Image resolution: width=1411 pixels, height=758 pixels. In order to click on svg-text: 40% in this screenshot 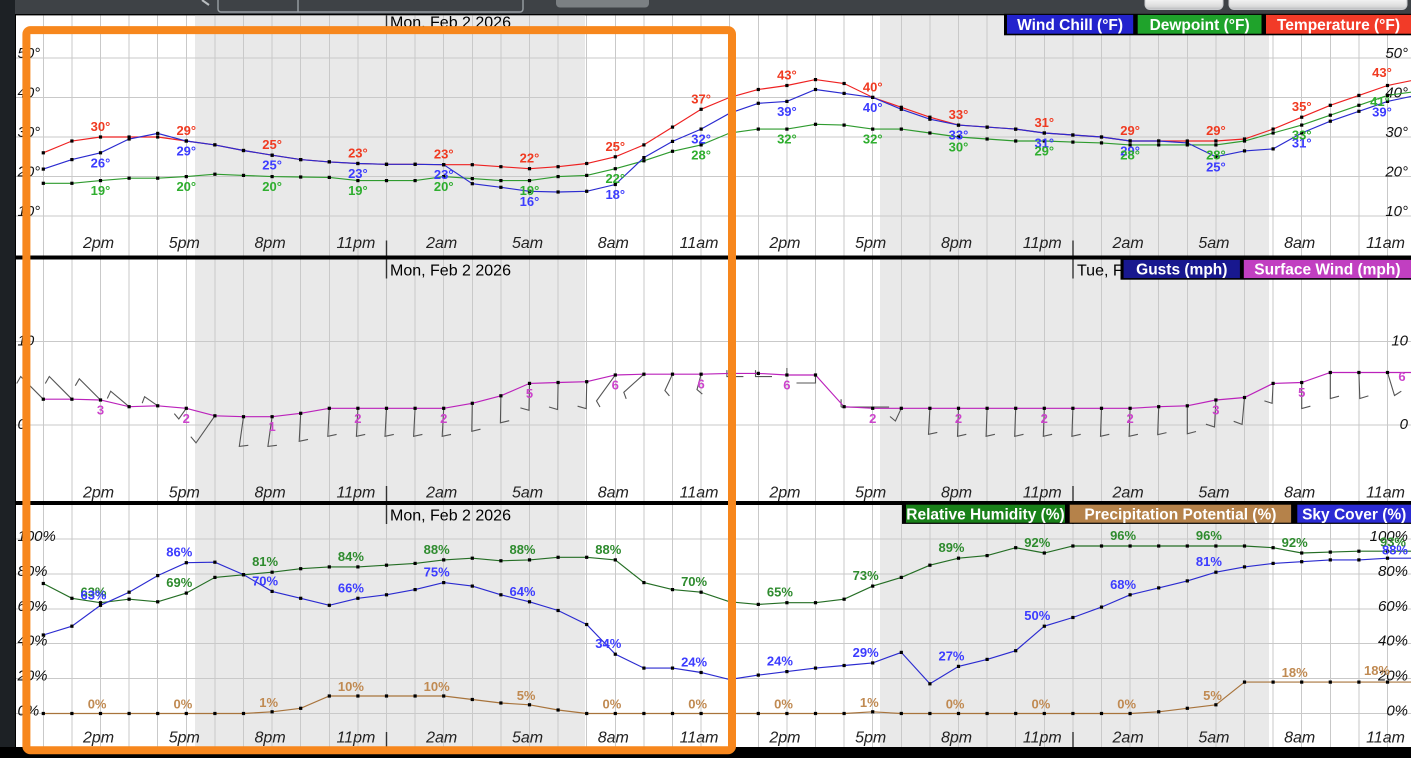, I will do `click(1393, 641)`.